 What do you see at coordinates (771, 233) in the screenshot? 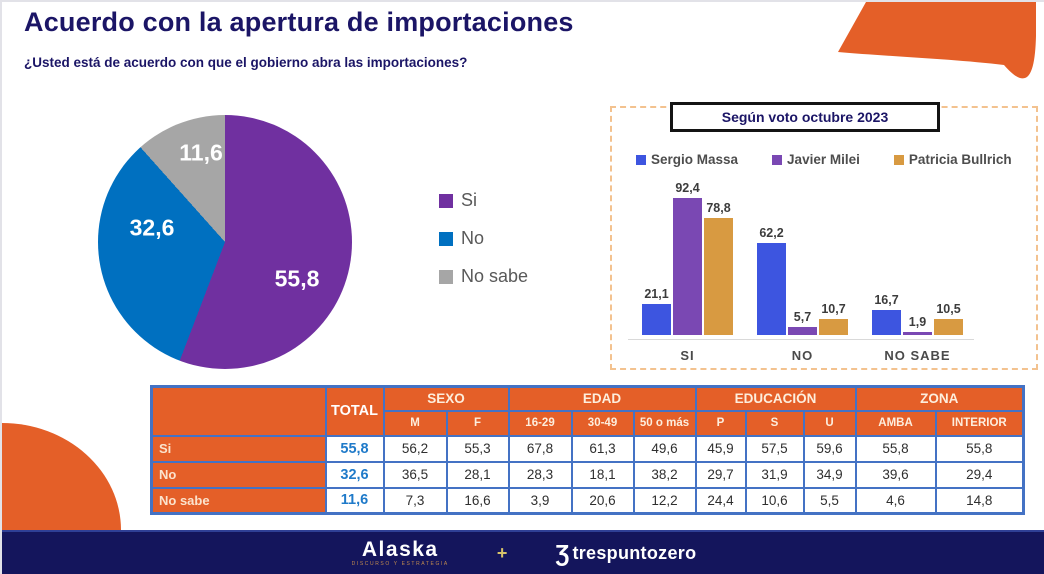
I see `bar-value: 62,2` at bounding box center [771, 233].